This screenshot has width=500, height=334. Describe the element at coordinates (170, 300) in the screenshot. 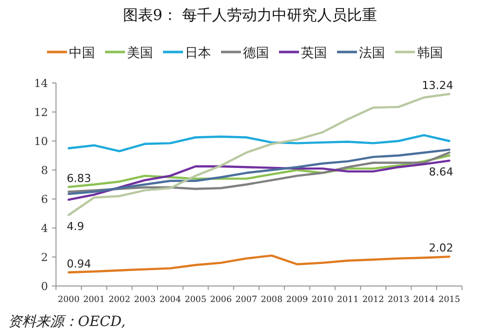

I see `x-tick-label: 2004` at that location.